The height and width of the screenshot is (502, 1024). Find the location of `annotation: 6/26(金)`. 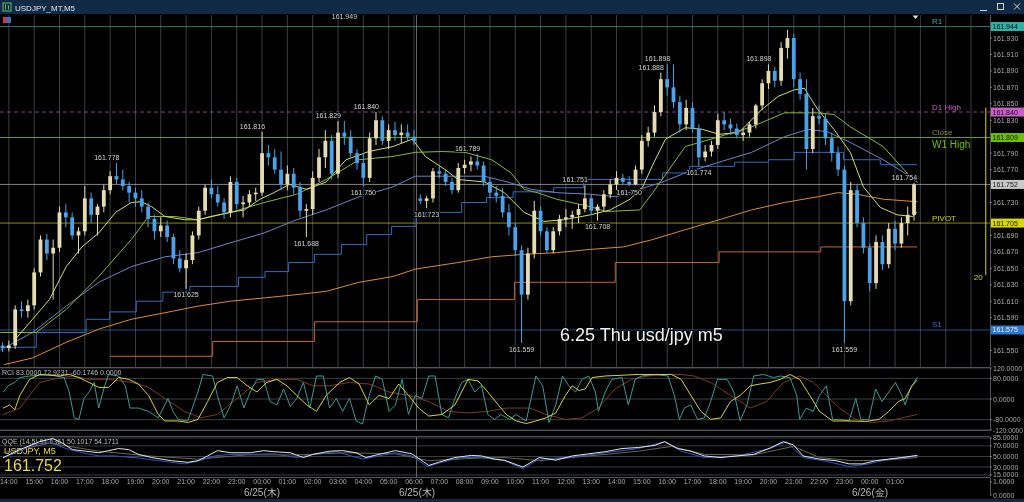

annotation: 6/26(金) is located at coordinates (870, 492).